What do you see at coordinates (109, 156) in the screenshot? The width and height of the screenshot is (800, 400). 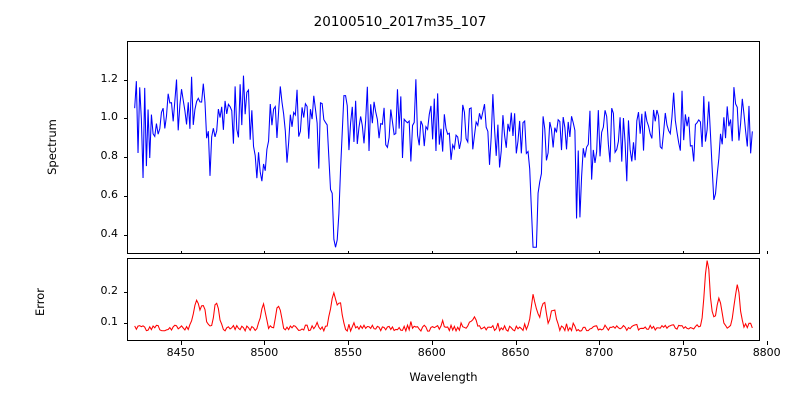 I see `spectrum-y-tick-label: 0.8` at bounding box center [109, 156].